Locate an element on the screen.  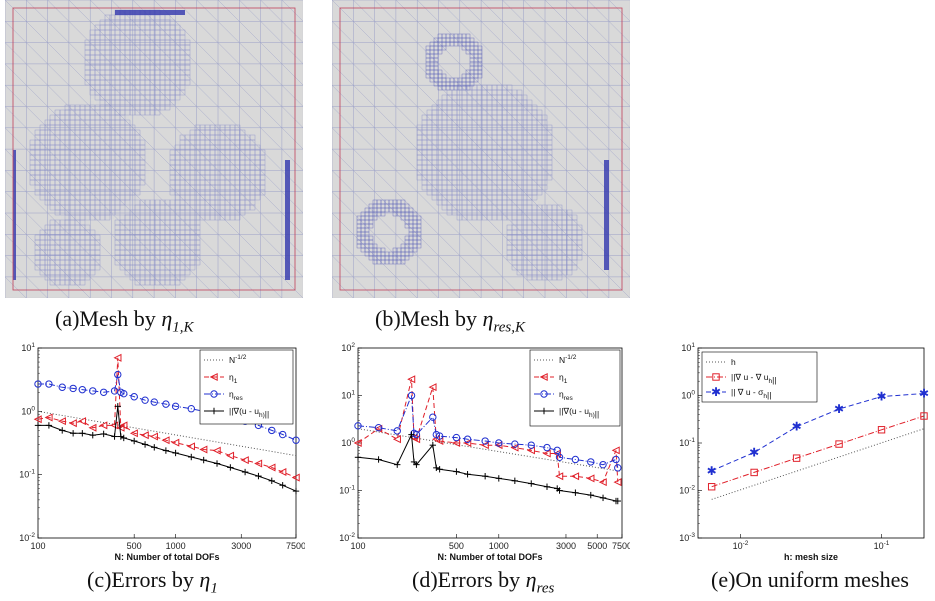
legend-label: h is located at coordinates (733, 362).